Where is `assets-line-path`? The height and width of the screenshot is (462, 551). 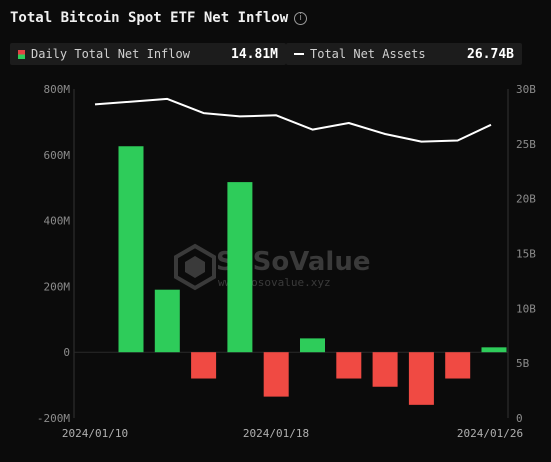 assets-line-path is located at coordinates (293, 120).